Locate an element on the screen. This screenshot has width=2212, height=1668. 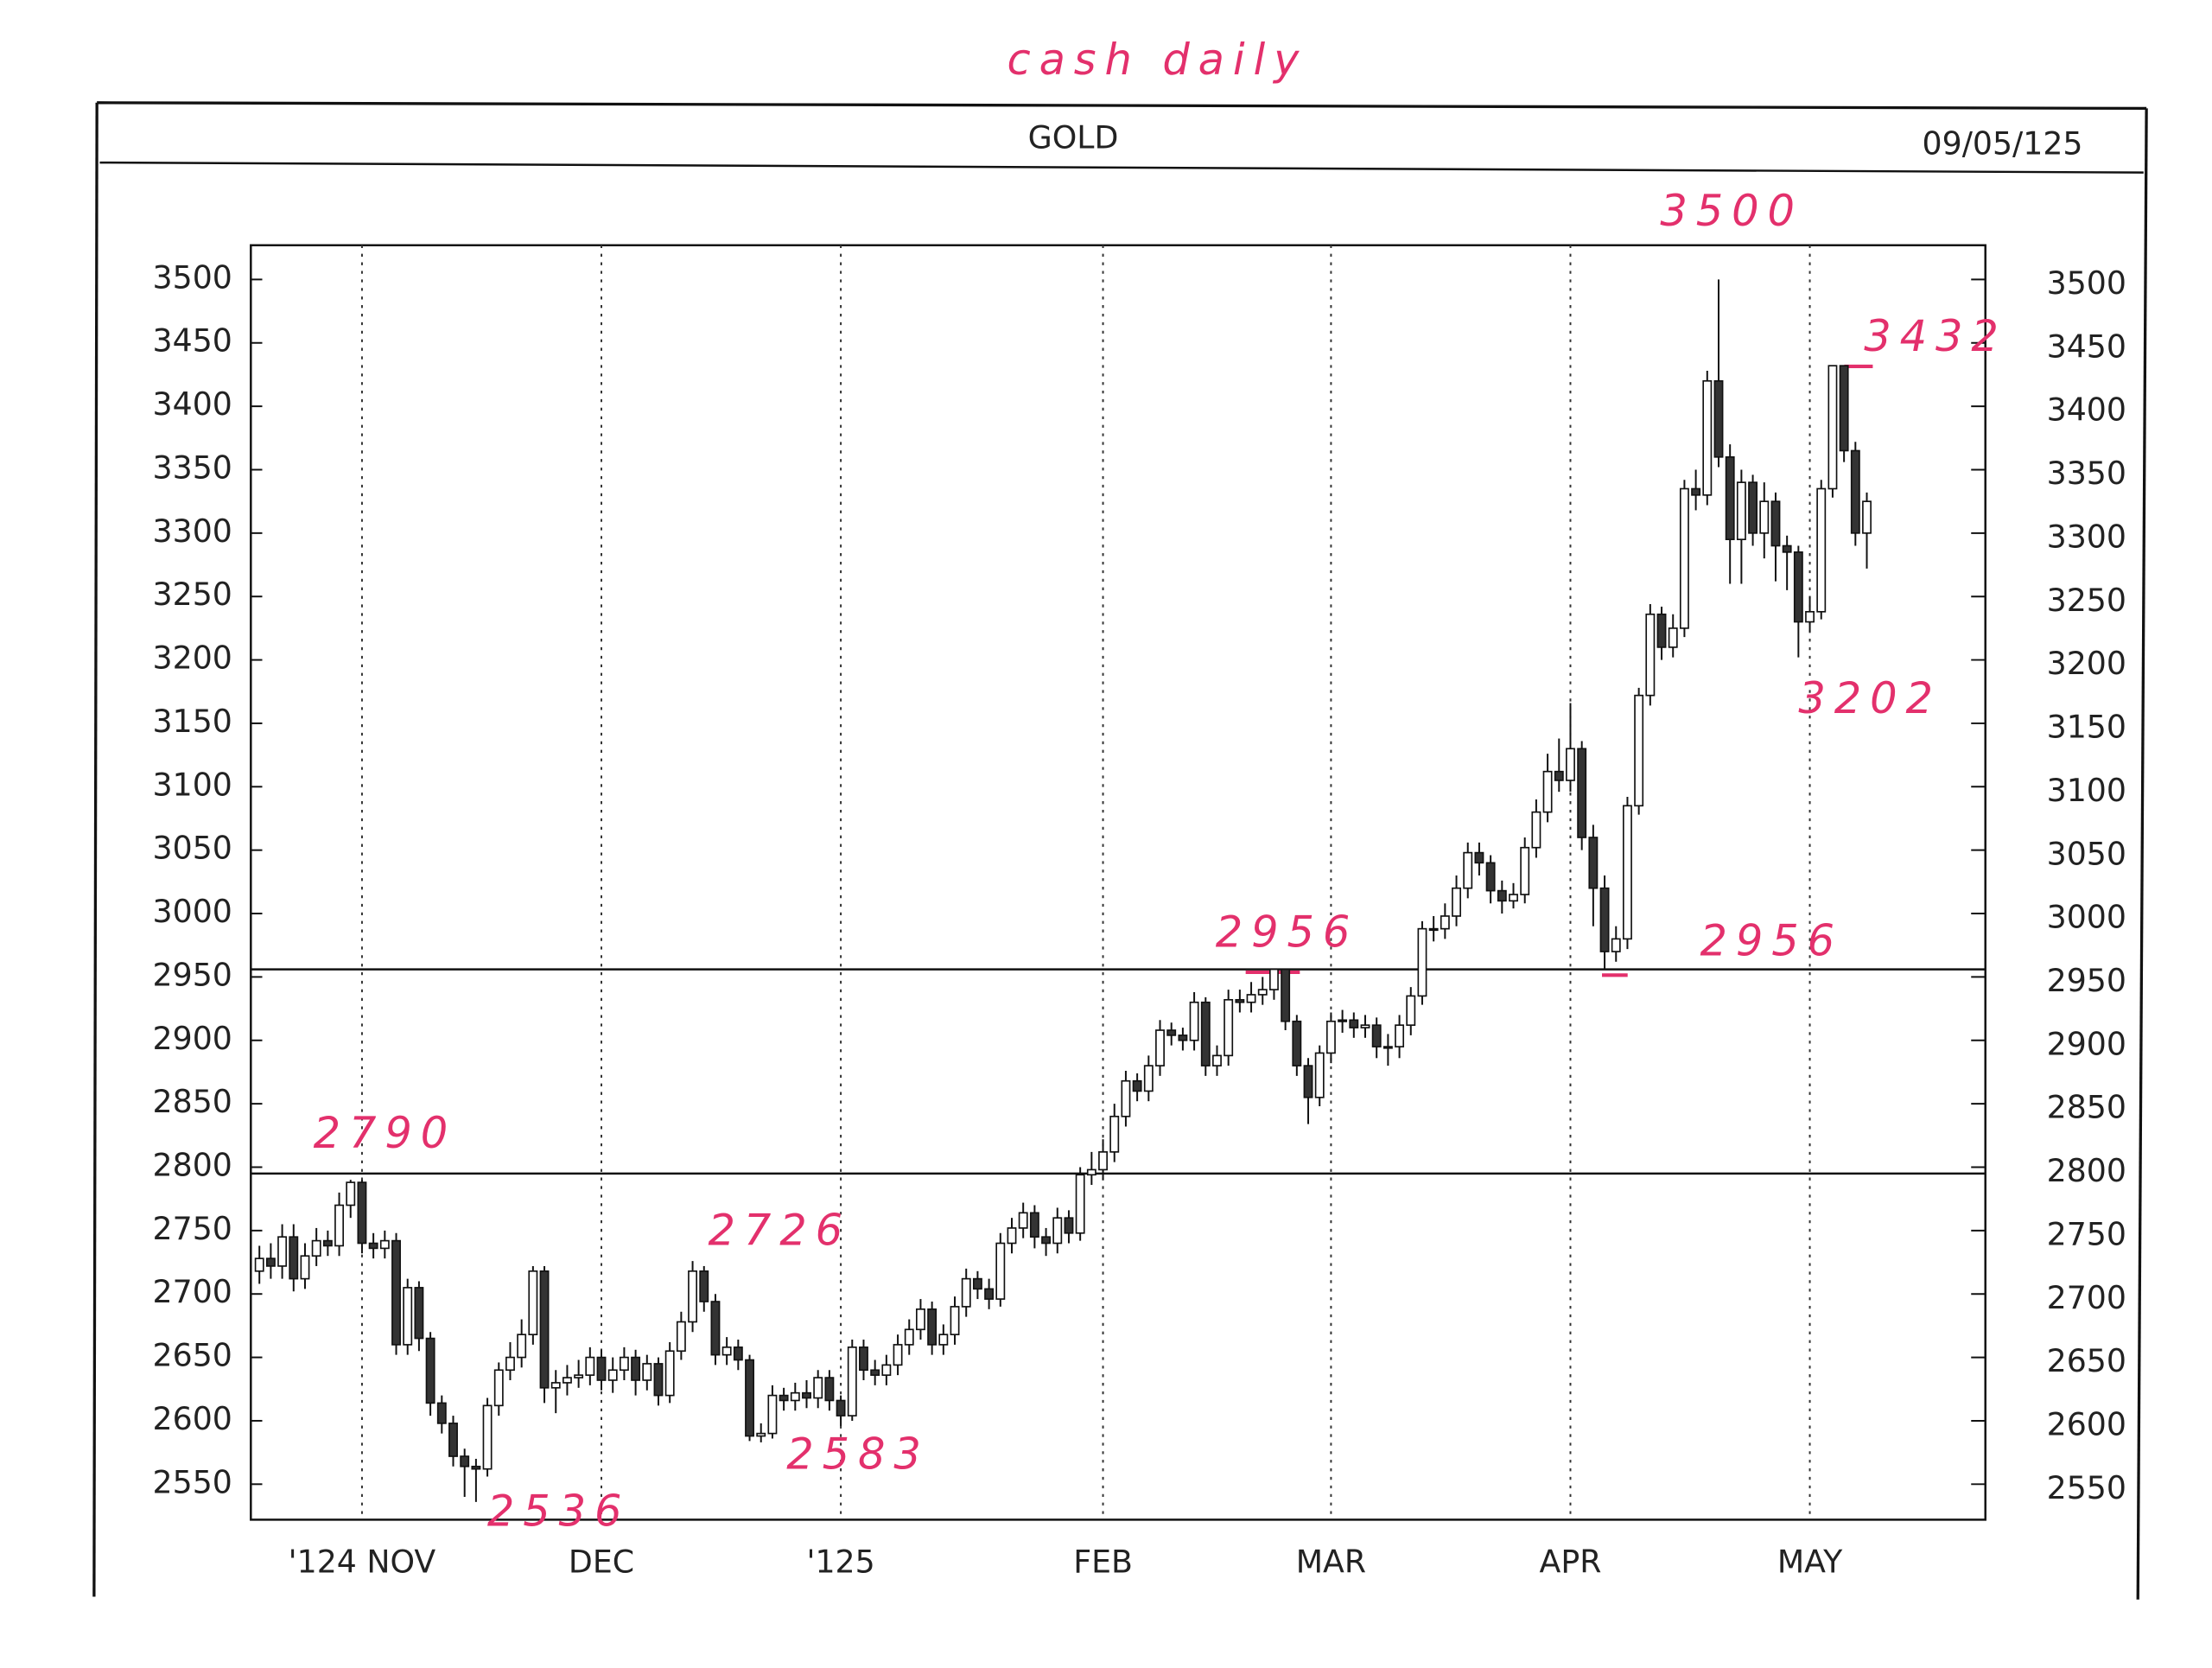
y-tick-label: 2650 is located at coordinates (192, 1355).